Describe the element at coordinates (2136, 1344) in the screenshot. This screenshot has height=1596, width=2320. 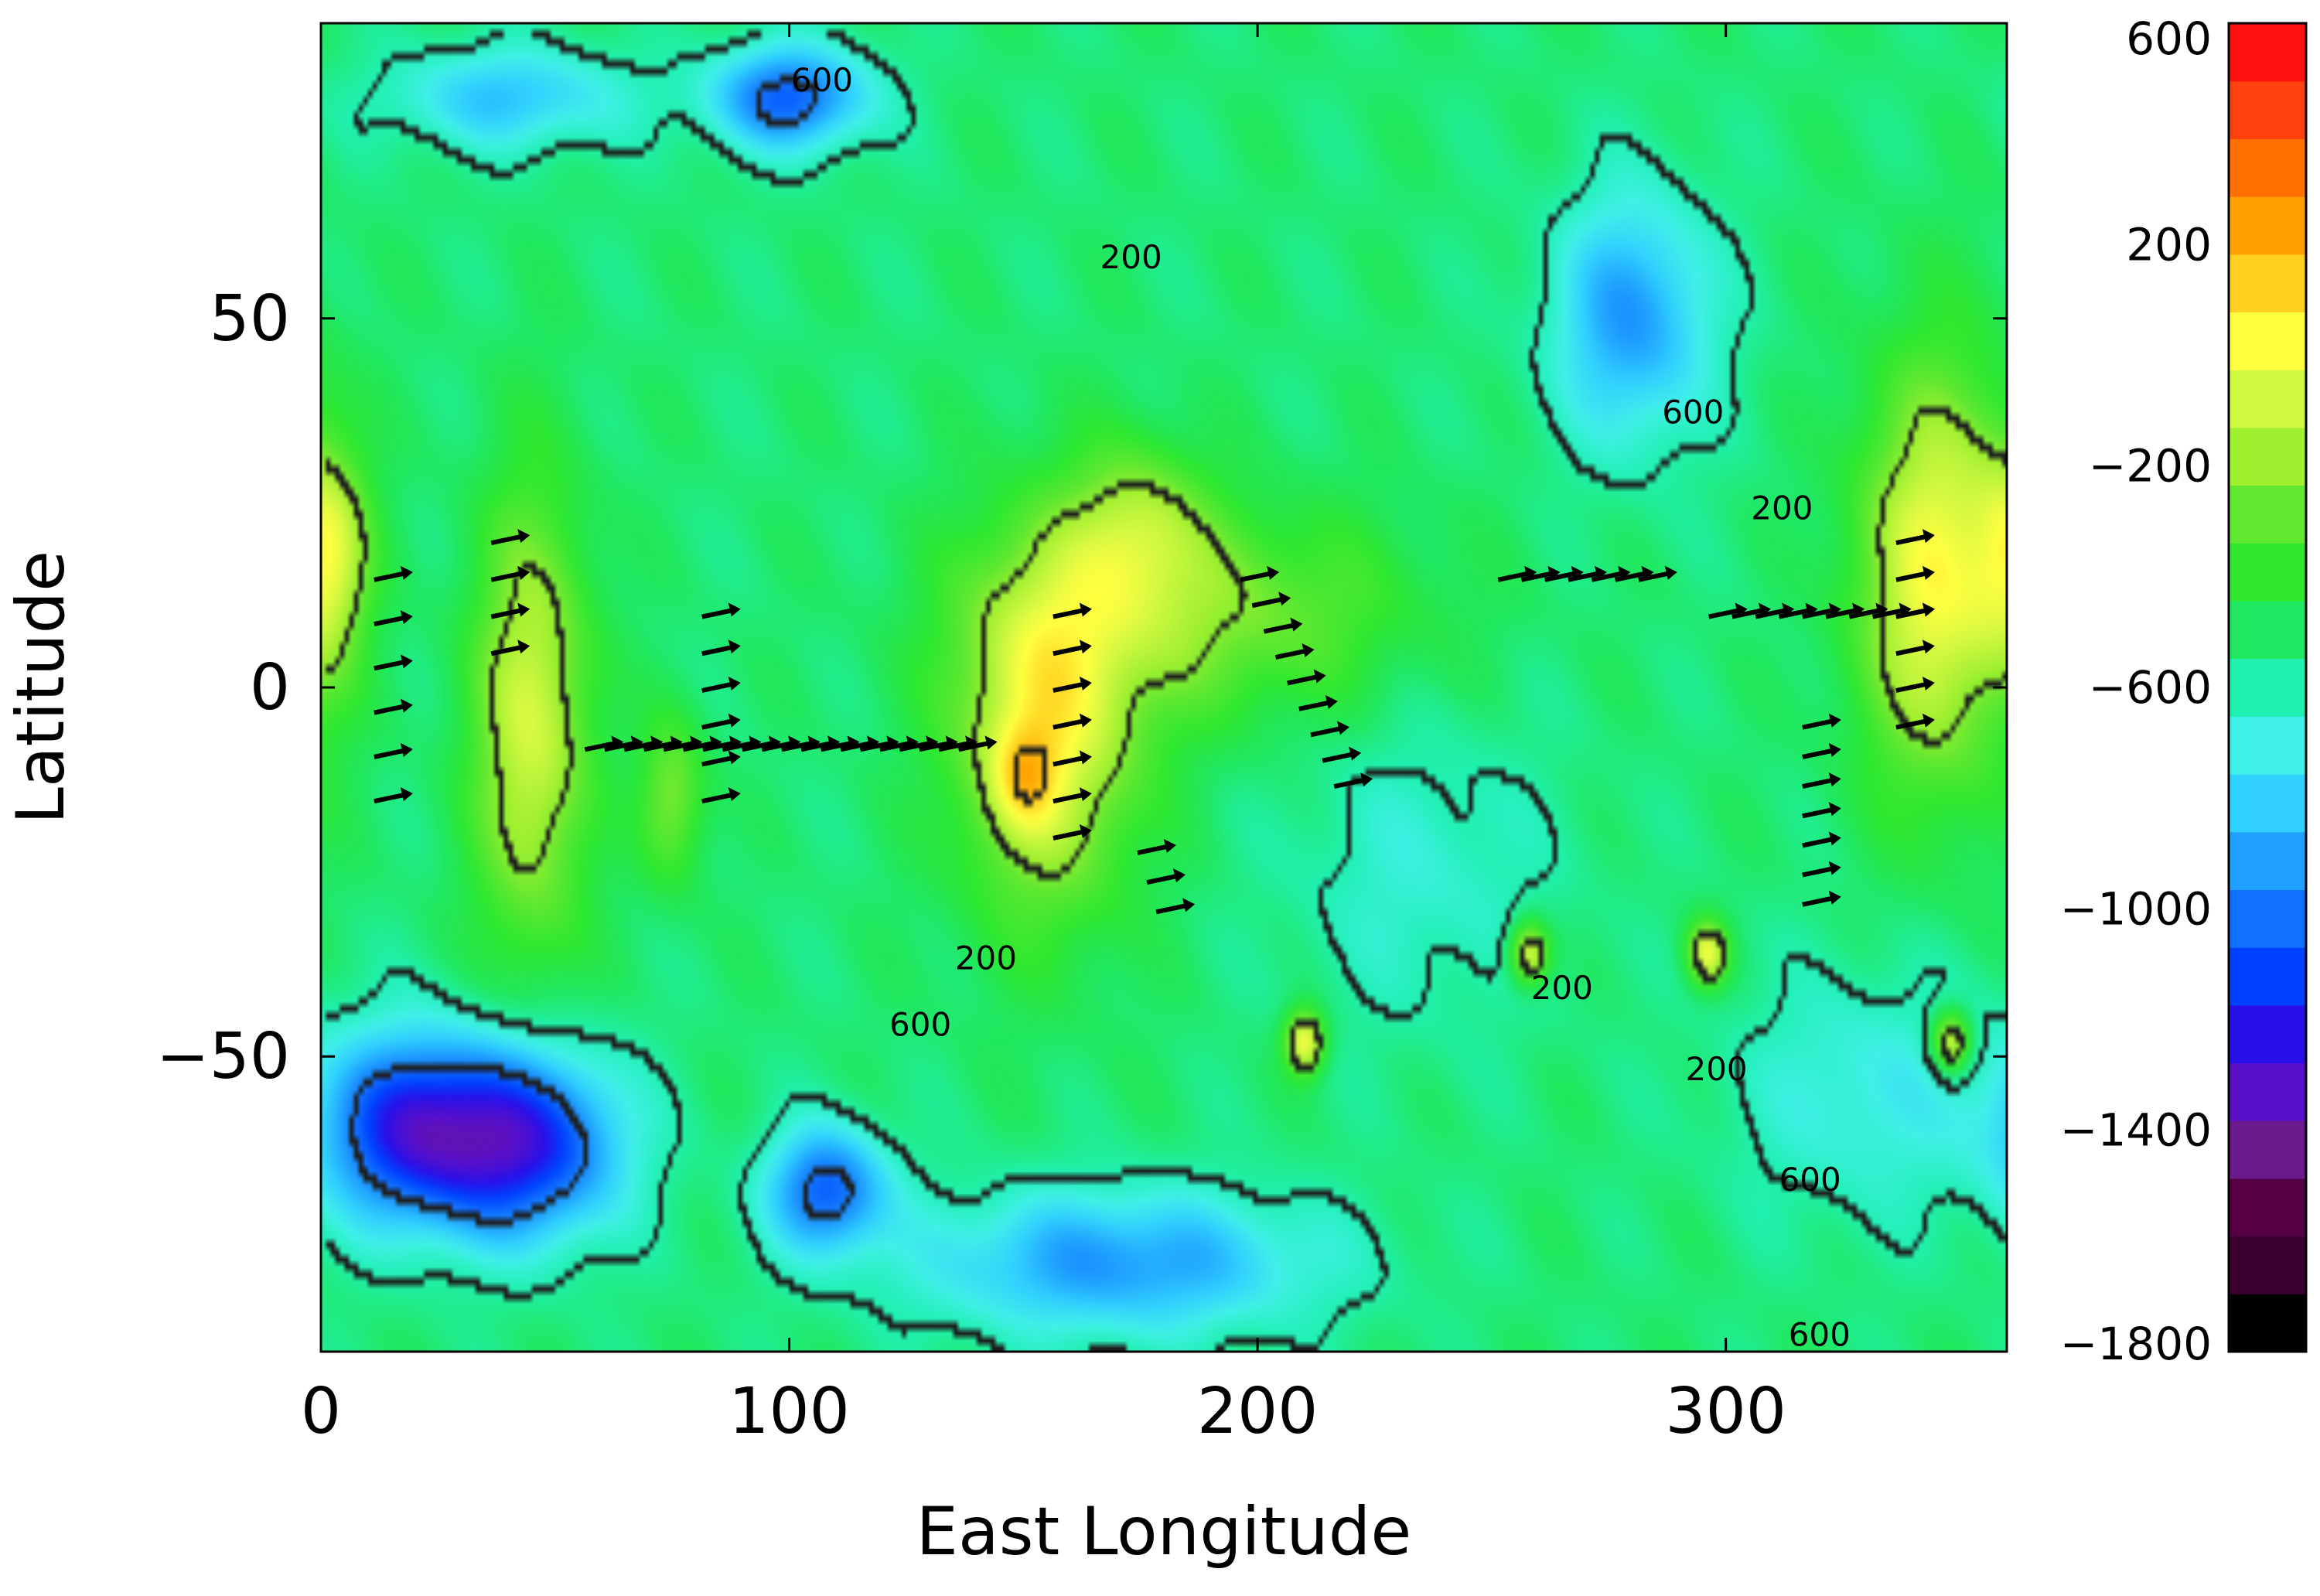
I see `colorbar-tick-label: −1800` at that location.